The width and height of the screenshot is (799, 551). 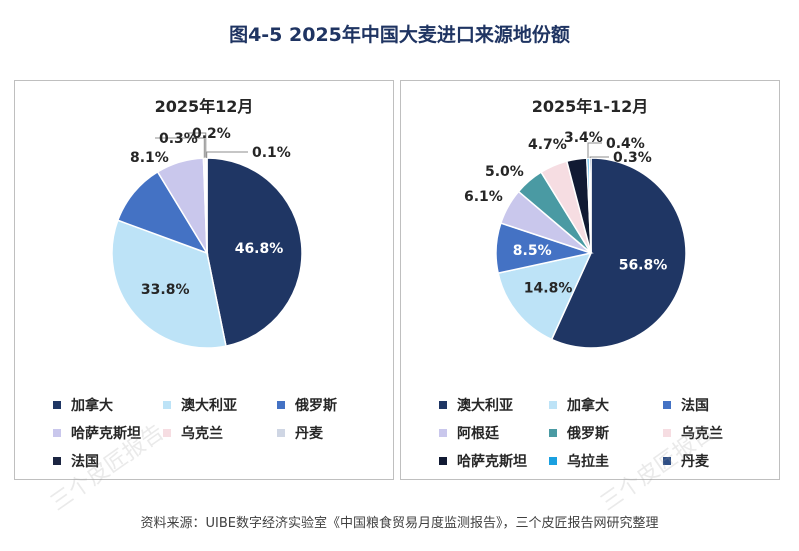 What do you see at coordinates (625, 144) in the screenshot?
I see `slice-data-label: 0.4%` at bounding box center [625, 144].